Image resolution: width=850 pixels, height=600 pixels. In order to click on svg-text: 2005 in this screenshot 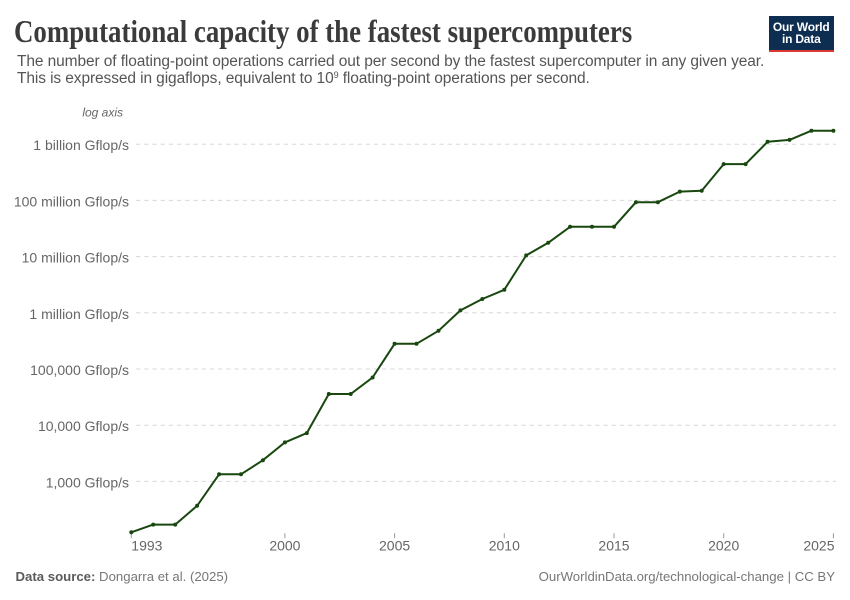, I will do `click(394, 546)`.